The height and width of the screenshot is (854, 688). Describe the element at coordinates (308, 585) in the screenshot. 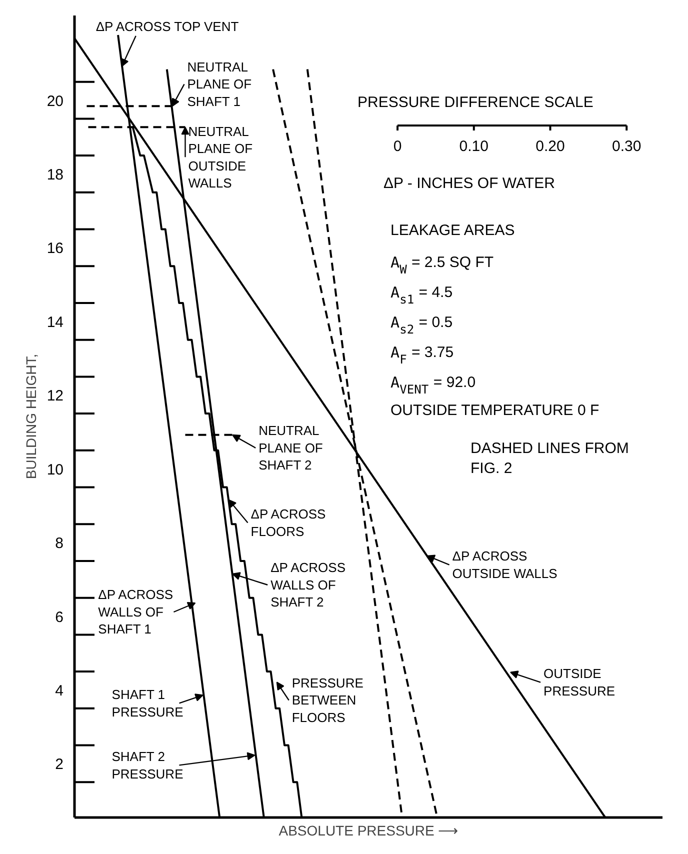

I see `annotation: ΔP ACROSS WALLS OF SHAFT 2` at that location.